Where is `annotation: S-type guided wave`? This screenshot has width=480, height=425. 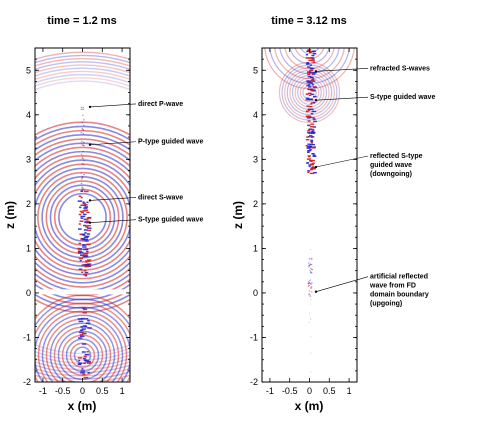 annotation: S-type guided wave is located at coordinates (374, 98).